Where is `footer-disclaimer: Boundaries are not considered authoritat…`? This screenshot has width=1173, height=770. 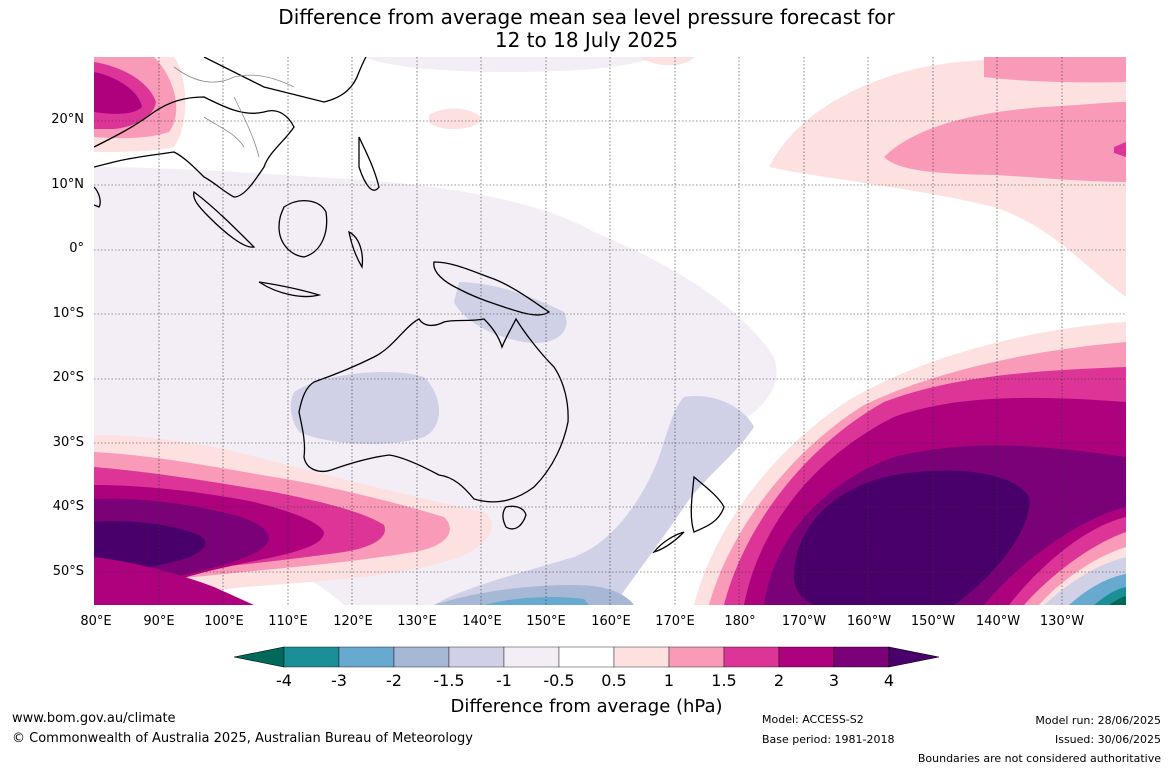
footer-disclaimer: Boundaries are not considered authoritat… is located at coordinates (1039, 758).